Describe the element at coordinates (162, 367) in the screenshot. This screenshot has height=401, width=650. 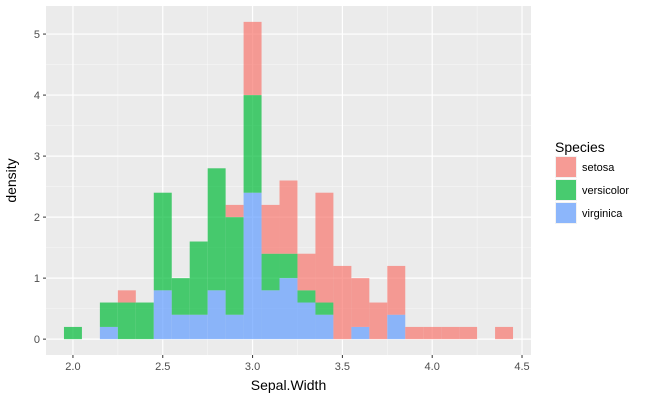
I see `x-tick-label: 2.5` at that location.